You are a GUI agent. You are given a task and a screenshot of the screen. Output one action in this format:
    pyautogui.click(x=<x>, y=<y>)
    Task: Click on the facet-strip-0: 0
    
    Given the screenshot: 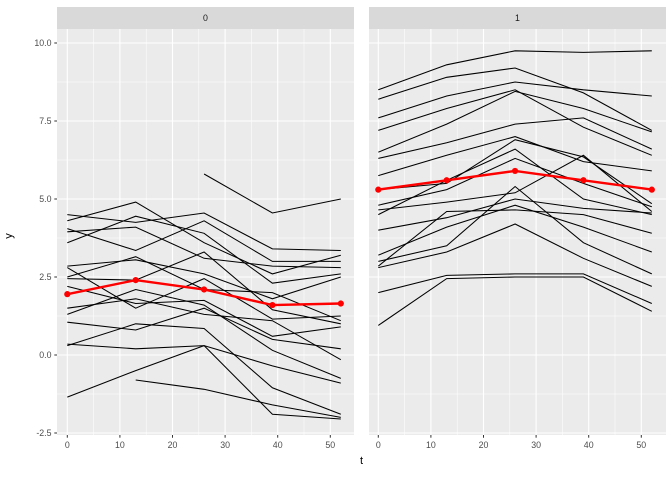 What is the action you would take?
    pyautogui.click(x=205, y=18)
    